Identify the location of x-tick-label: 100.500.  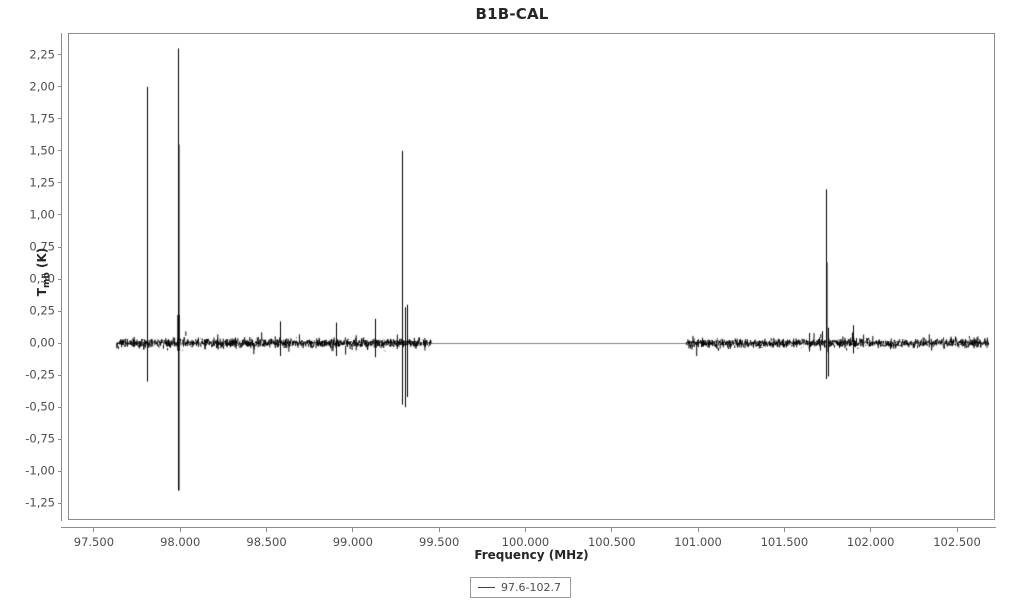
(611, 542).